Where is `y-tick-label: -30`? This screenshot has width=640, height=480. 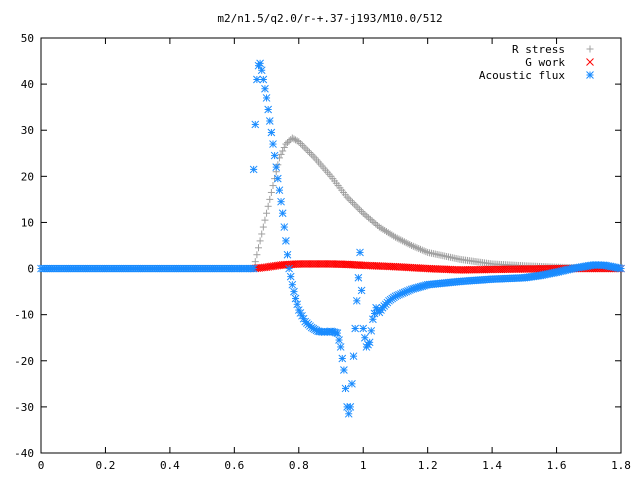 y-tick-label: -30 is located at coordinates (24, 407).